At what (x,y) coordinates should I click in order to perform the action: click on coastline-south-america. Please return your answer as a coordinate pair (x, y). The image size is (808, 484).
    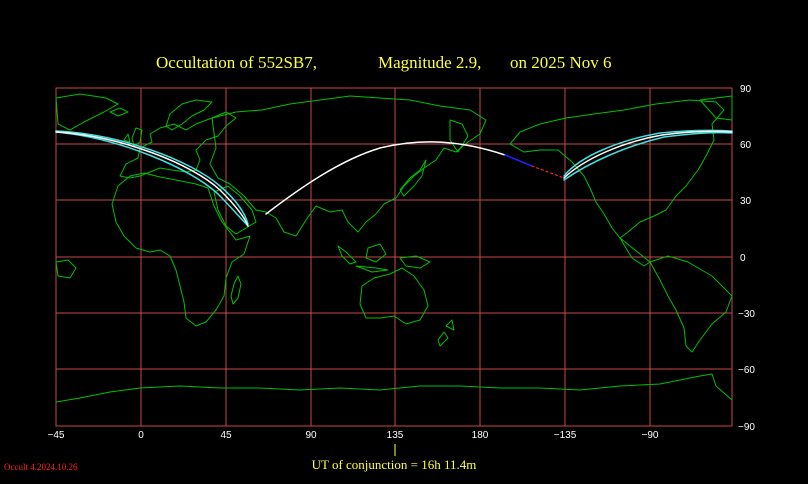
    Looking at the image, I should click on (691, 304).